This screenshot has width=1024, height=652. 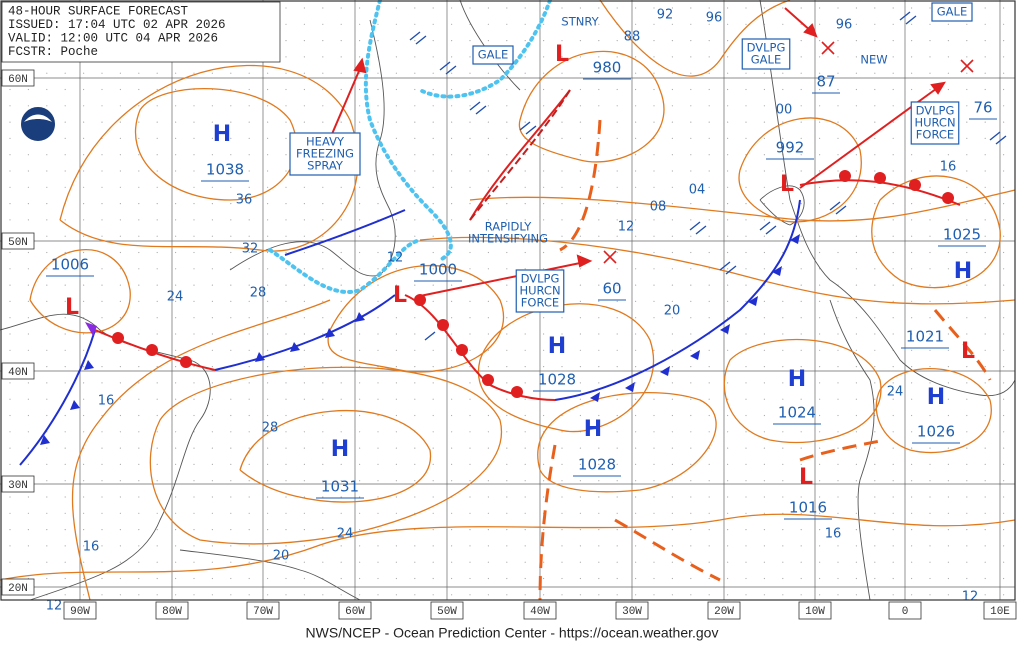 What do you see at coordinates (658, 207) in the screenshot?
I see `isobar-label: 08` at bounding box center [658, 207].